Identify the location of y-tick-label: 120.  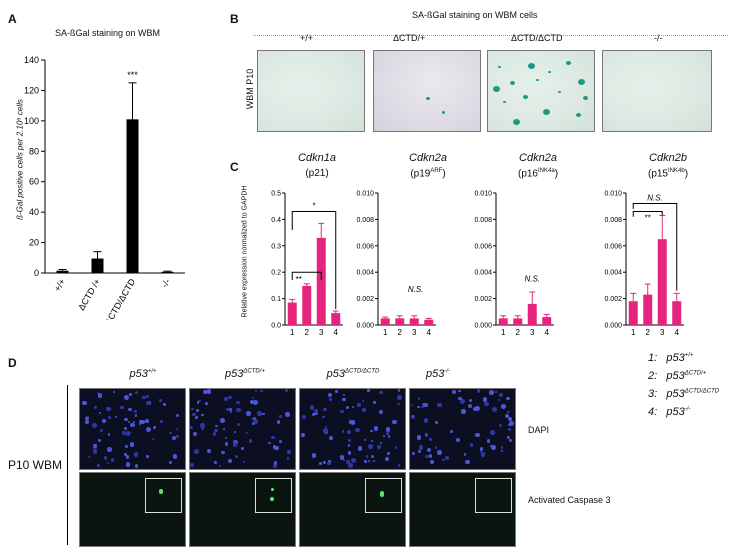
(31, 90).